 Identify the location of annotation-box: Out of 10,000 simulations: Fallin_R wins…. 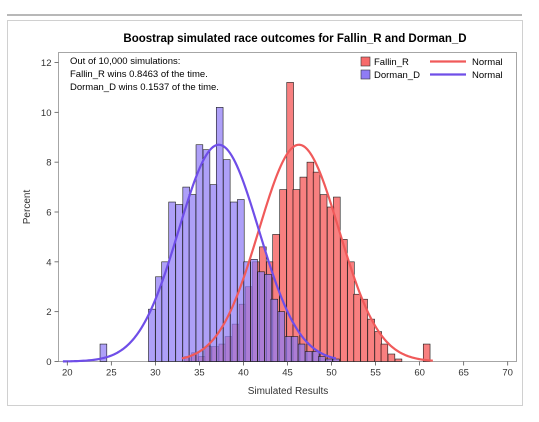
(144, 74).